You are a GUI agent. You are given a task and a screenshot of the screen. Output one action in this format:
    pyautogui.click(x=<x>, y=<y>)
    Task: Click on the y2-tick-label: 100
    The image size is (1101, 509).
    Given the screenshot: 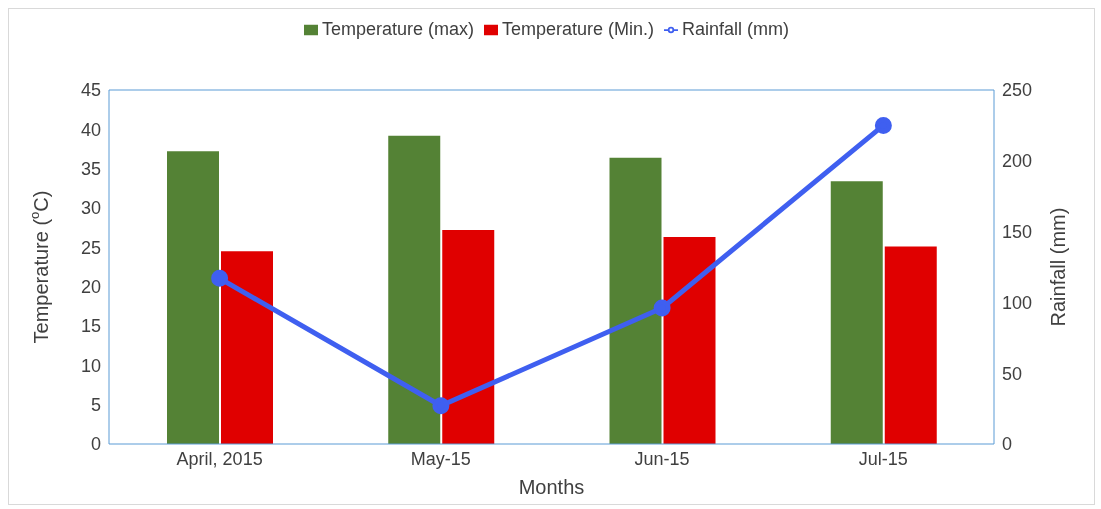 What is the action you would take?
    pyautogui.click(x=1017, y=302)
    